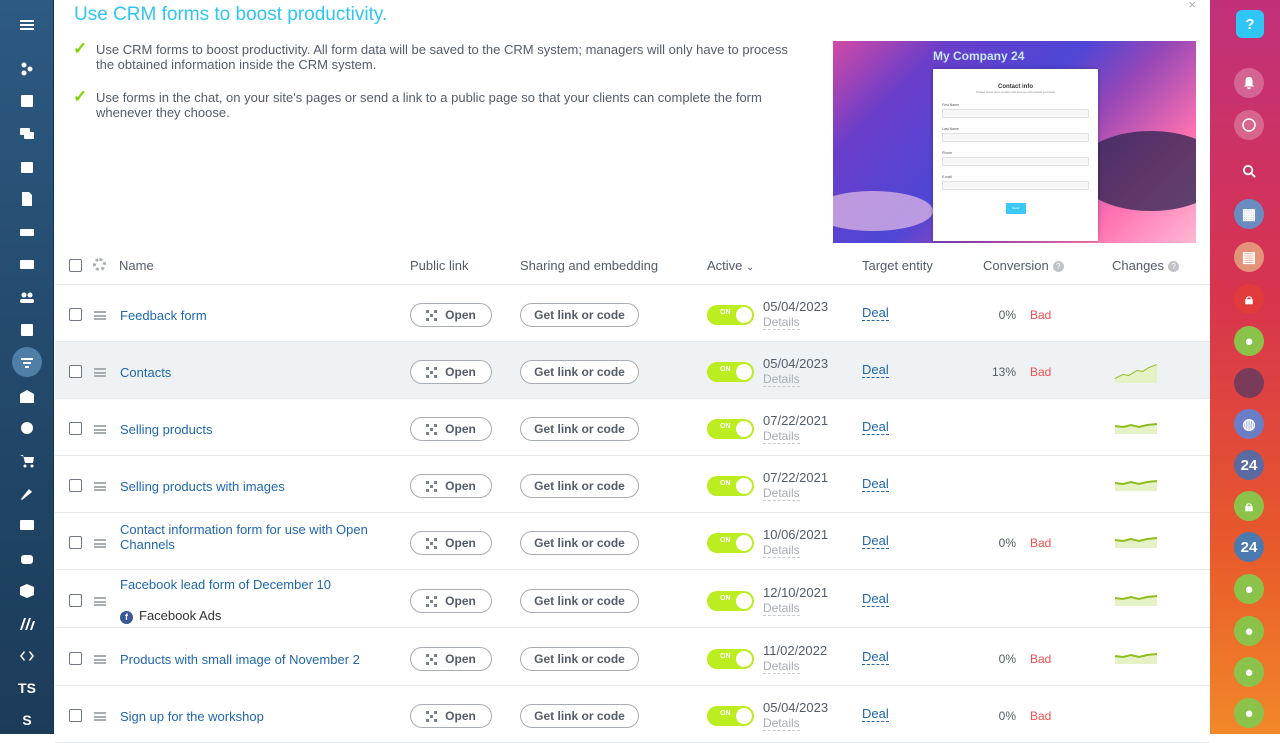  I want to click on column-target: Target entity, so click(897, 265).